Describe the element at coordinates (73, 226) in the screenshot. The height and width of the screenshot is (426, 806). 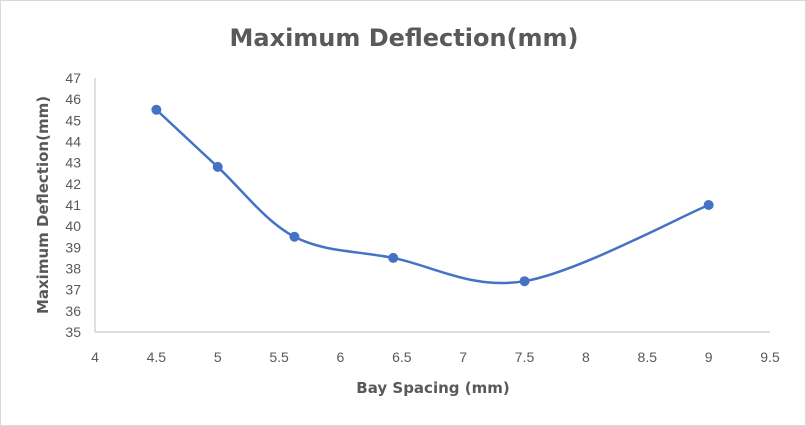
I see `y-tick-label: 40` at that location.